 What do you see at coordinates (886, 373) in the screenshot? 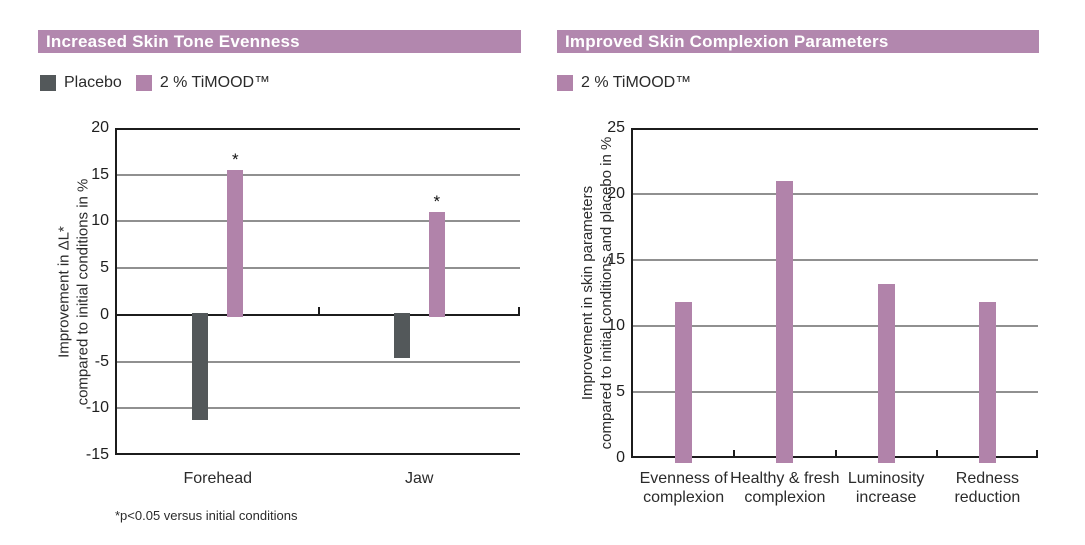
I see `bar-2-timood-luminosity-increase` at bounding box center [886, 373].